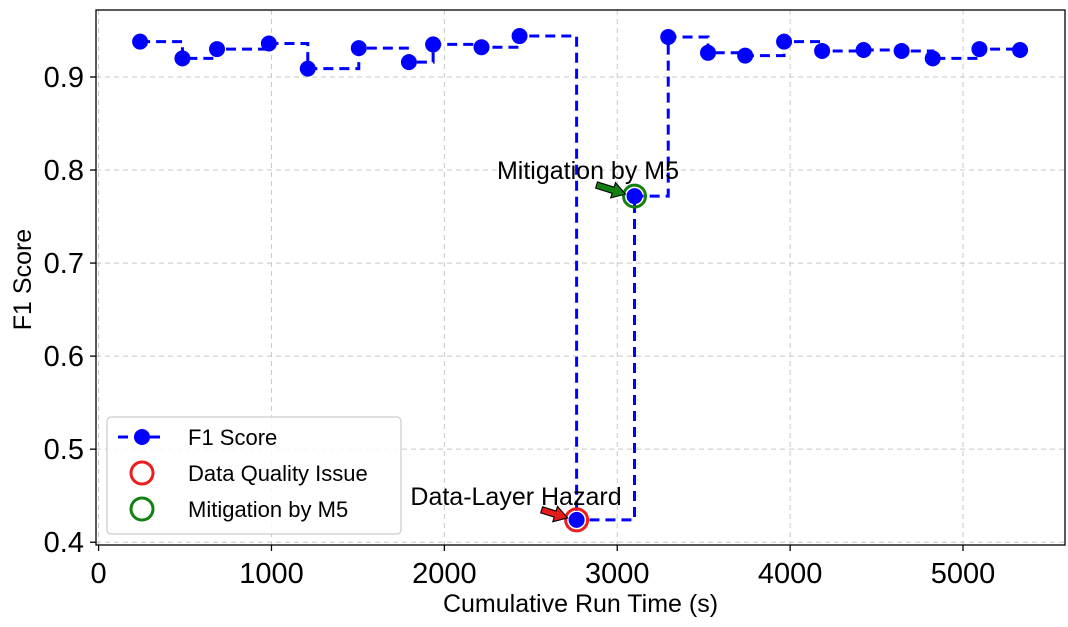 The image size is (1068, 627). I want to click on annotation-text: Mitigation by M5, so click(588, 171).